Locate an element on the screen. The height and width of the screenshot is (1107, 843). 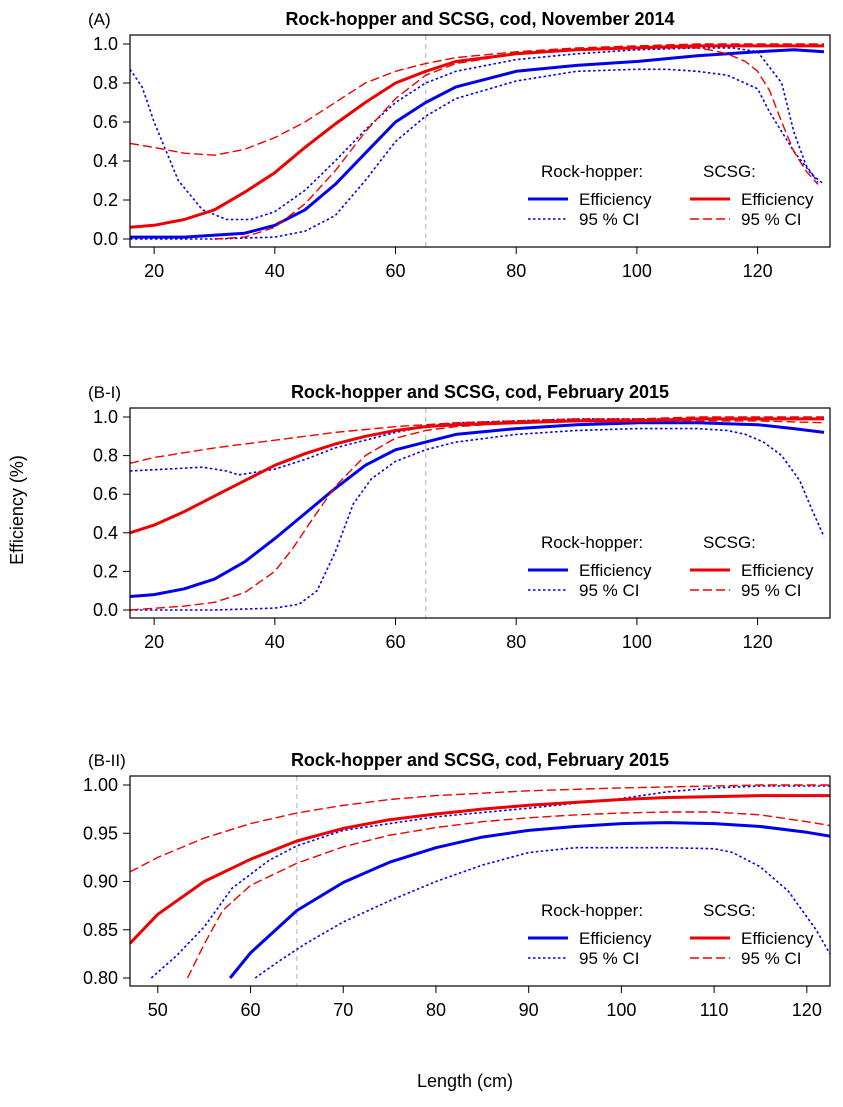
panel-label: (B-I) is located at coordinates (104, 392).